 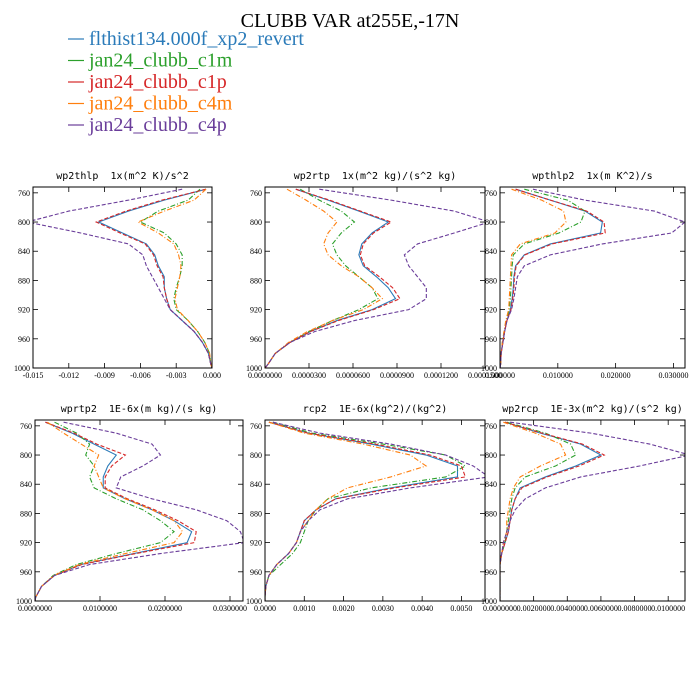 What do you see at coordinates (601, 608) in the screenshot?
I see `x-tick-label: 0.0060000` at bounding box center [601, 608].